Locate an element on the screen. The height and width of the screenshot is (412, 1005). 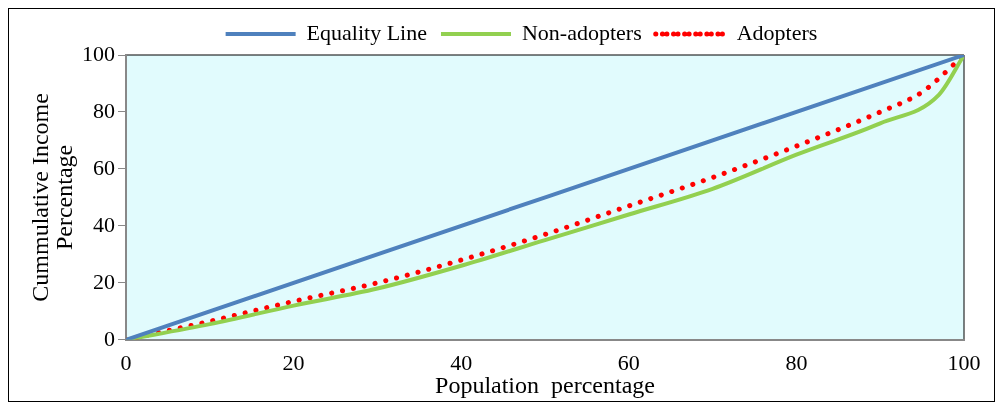
y-tick-label: 0 is located at coordinates (109, 338).